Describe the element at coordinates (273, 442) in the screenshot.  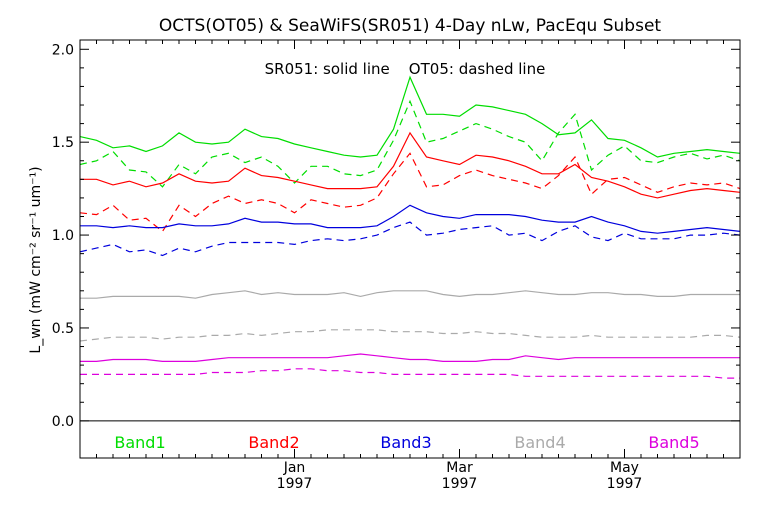
I see `legend-band2: Band2` at that location.